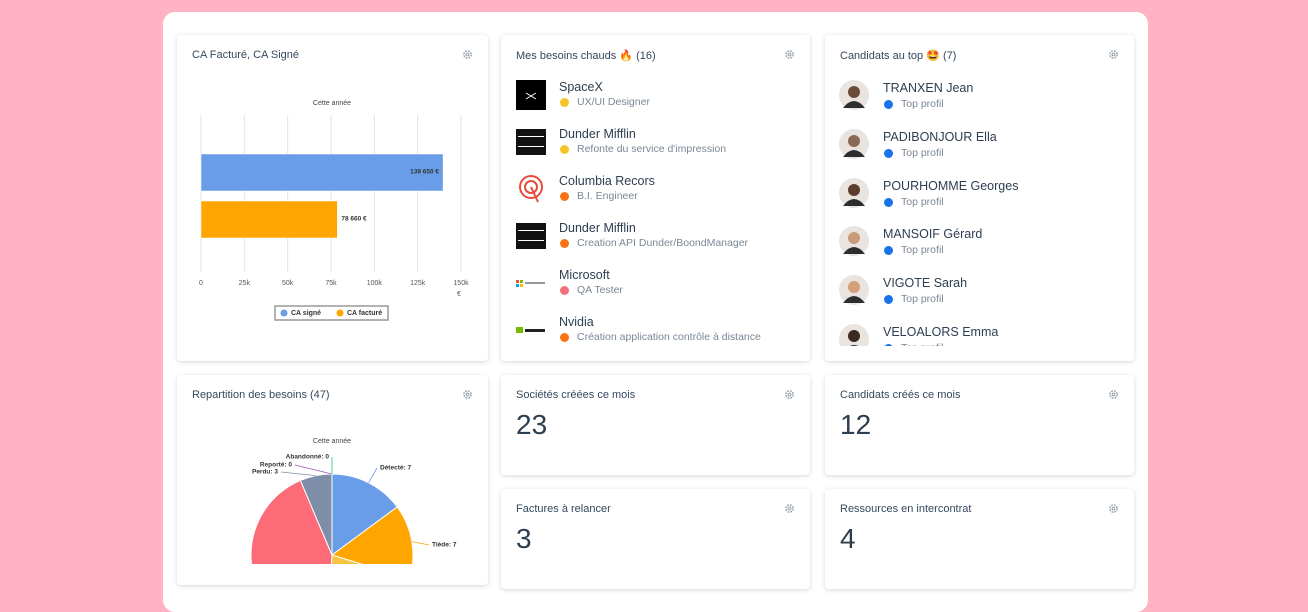 This screenshot has height=612, width=1308. Describe the element at coordinates (979, 97) in the screenshot. I see `list-item: TRANXEN Jean Top profil` at that location.